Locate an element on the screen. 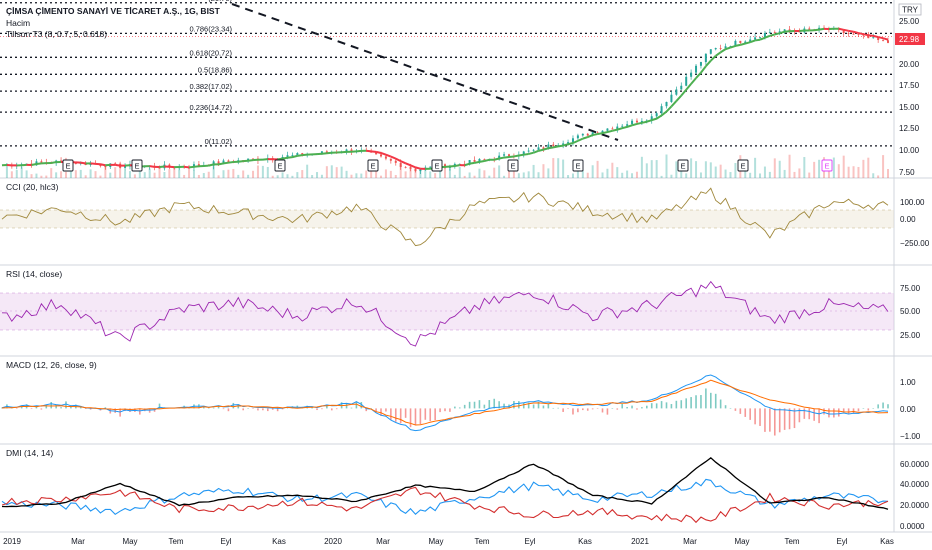  trendline-dashed is located at coordinates (425, 72).